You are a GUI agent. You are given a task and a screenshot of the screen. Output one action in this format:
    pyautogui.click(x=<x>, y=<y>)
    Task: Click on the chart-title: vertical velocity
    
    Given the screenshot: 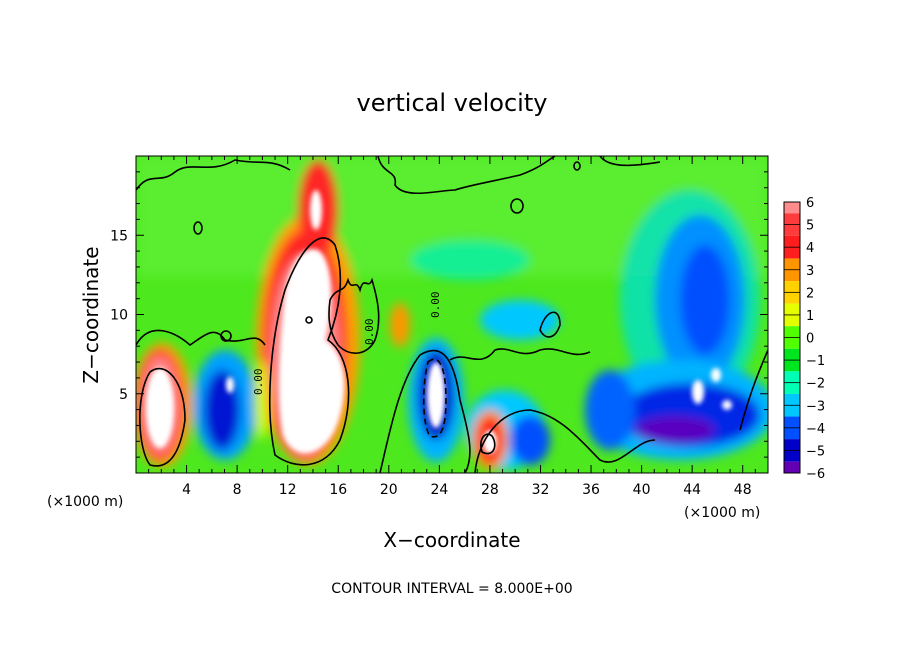 What is the action you would take?
    pyautogui.click(x=452, y=103)
    